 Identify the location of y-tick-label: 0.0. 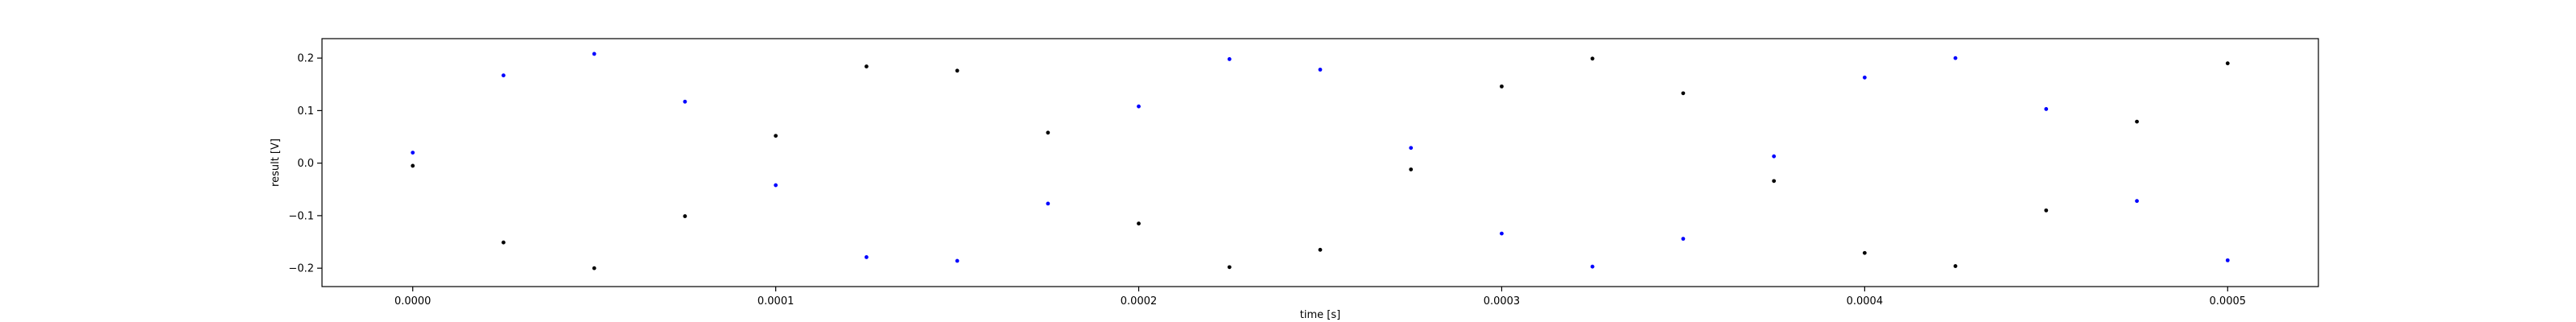
(305, 164).